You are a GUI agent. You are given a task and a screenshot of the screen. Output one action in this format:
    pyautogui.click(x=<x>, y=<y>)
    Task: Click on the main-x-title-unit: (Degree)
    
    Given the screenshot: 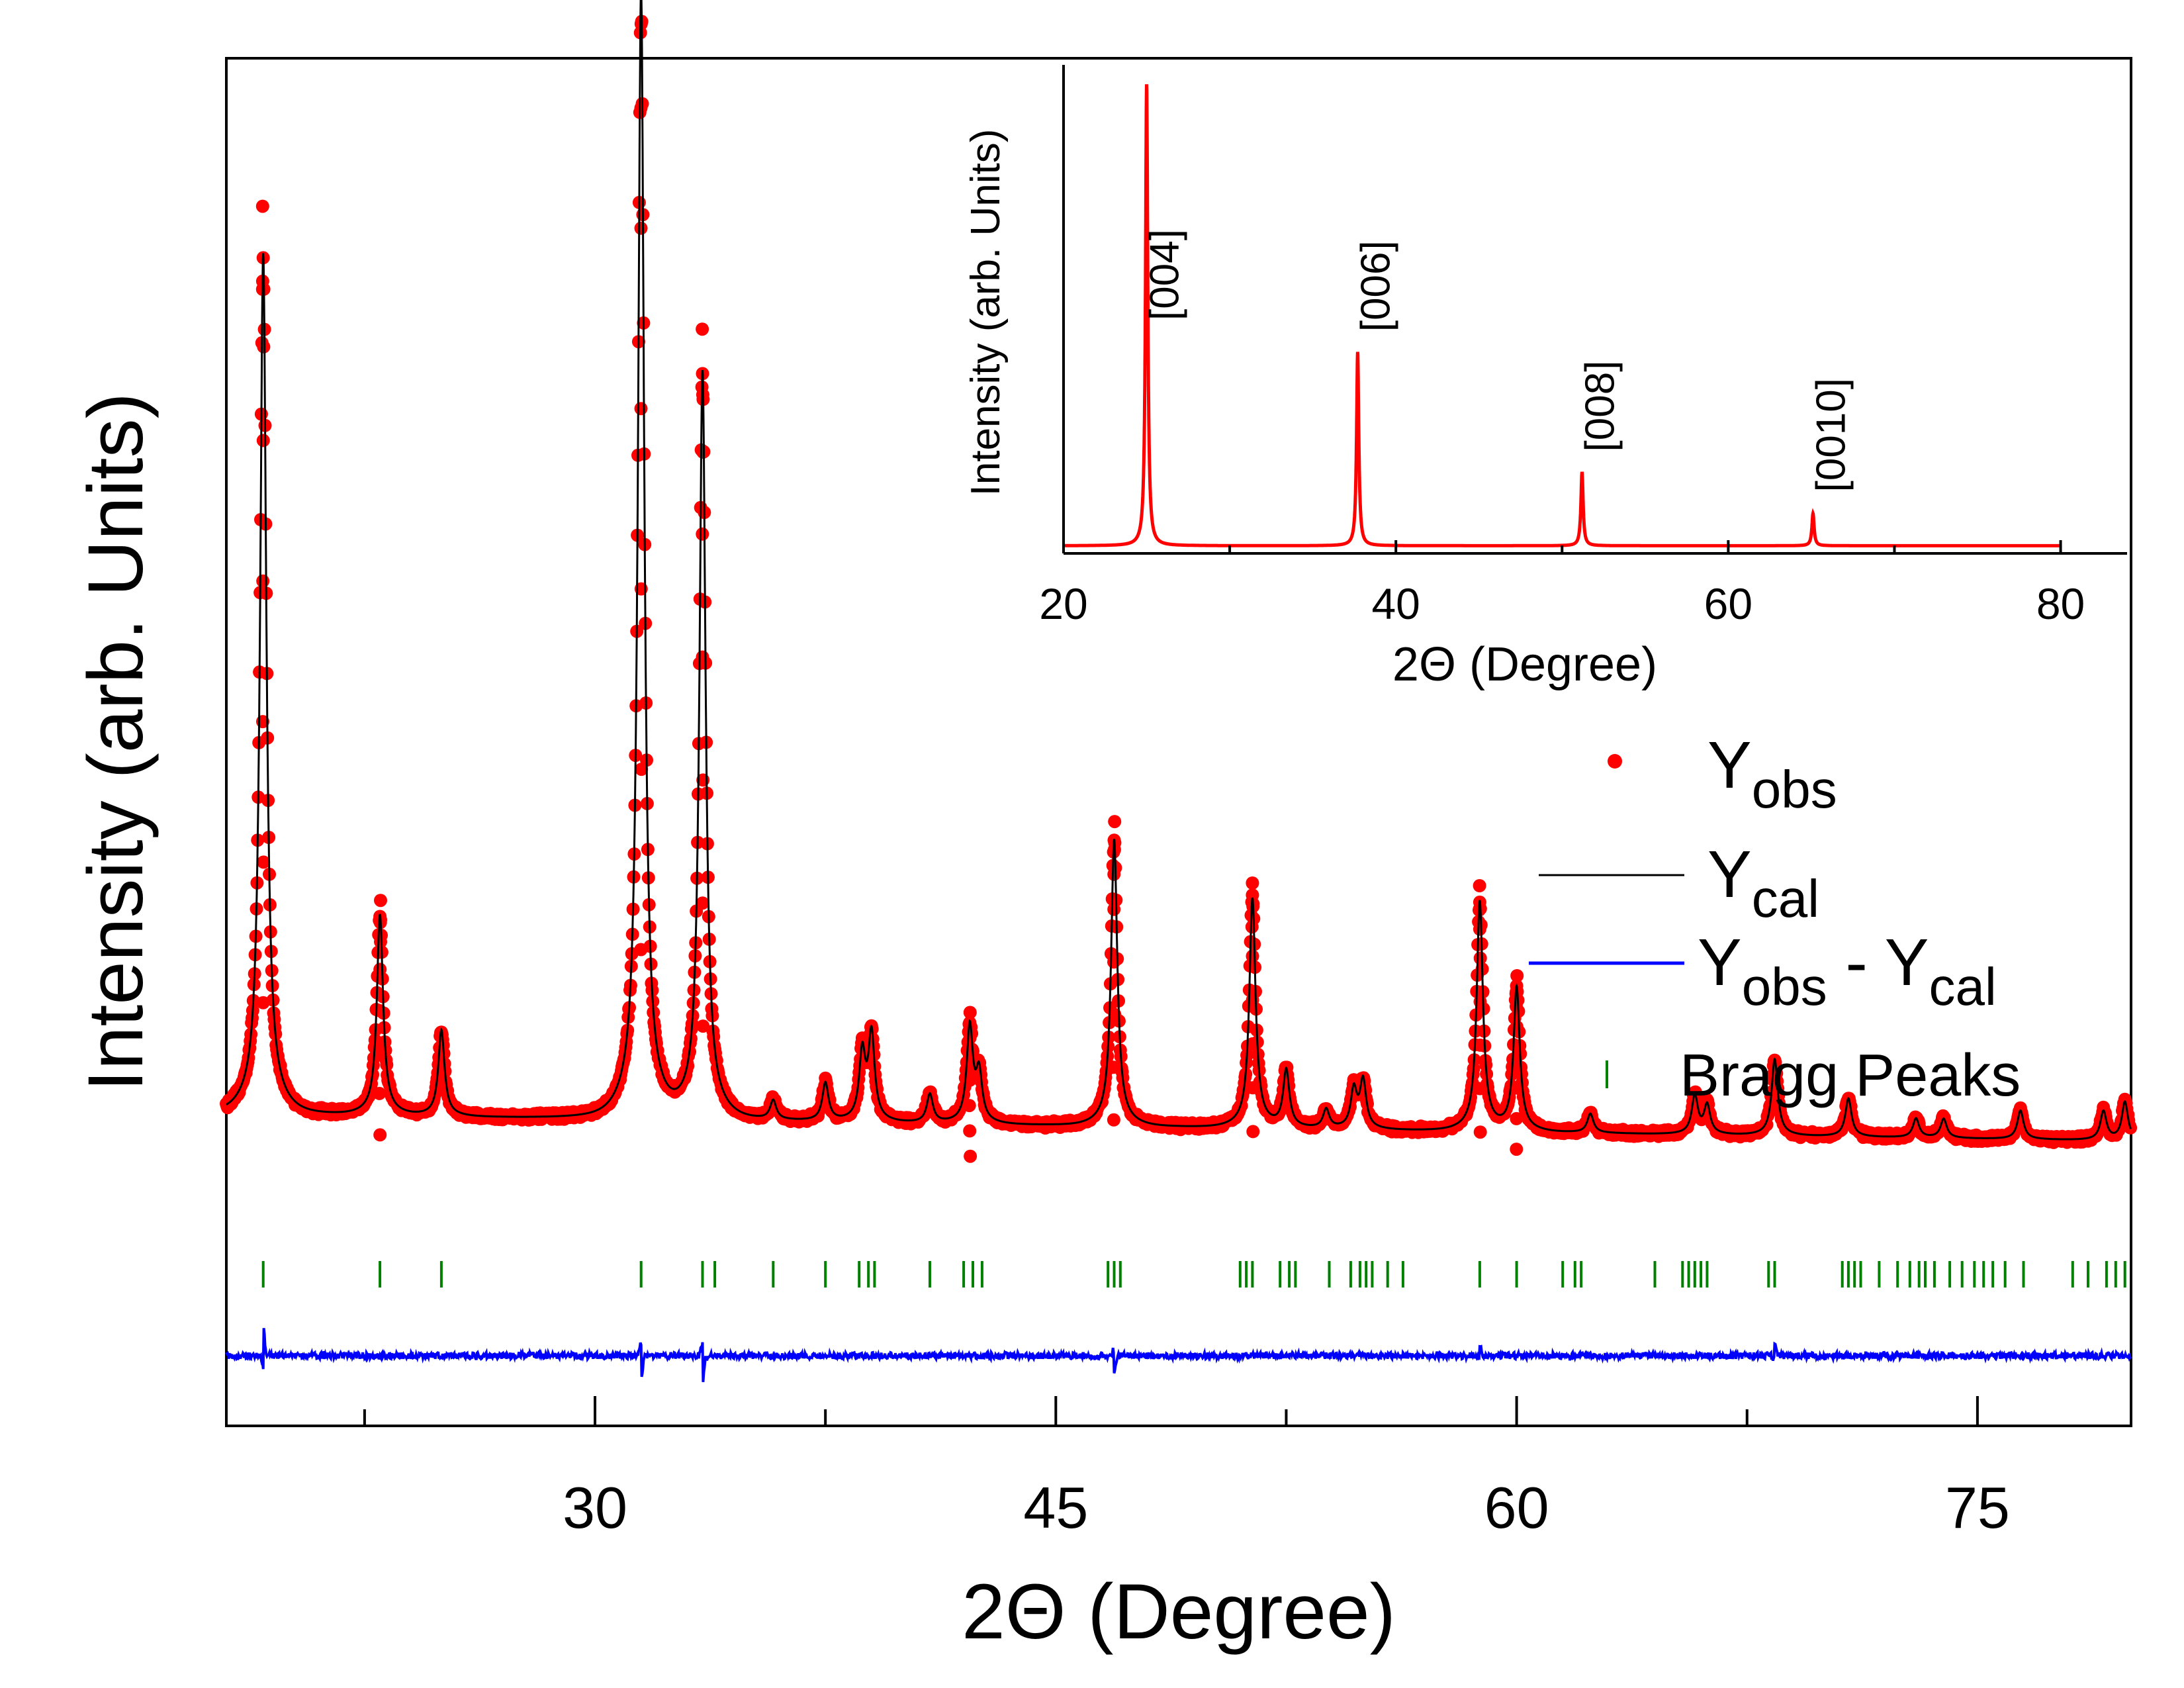 What is the action you would take?
    pyautogui.click(x=1231, y=1612)
    